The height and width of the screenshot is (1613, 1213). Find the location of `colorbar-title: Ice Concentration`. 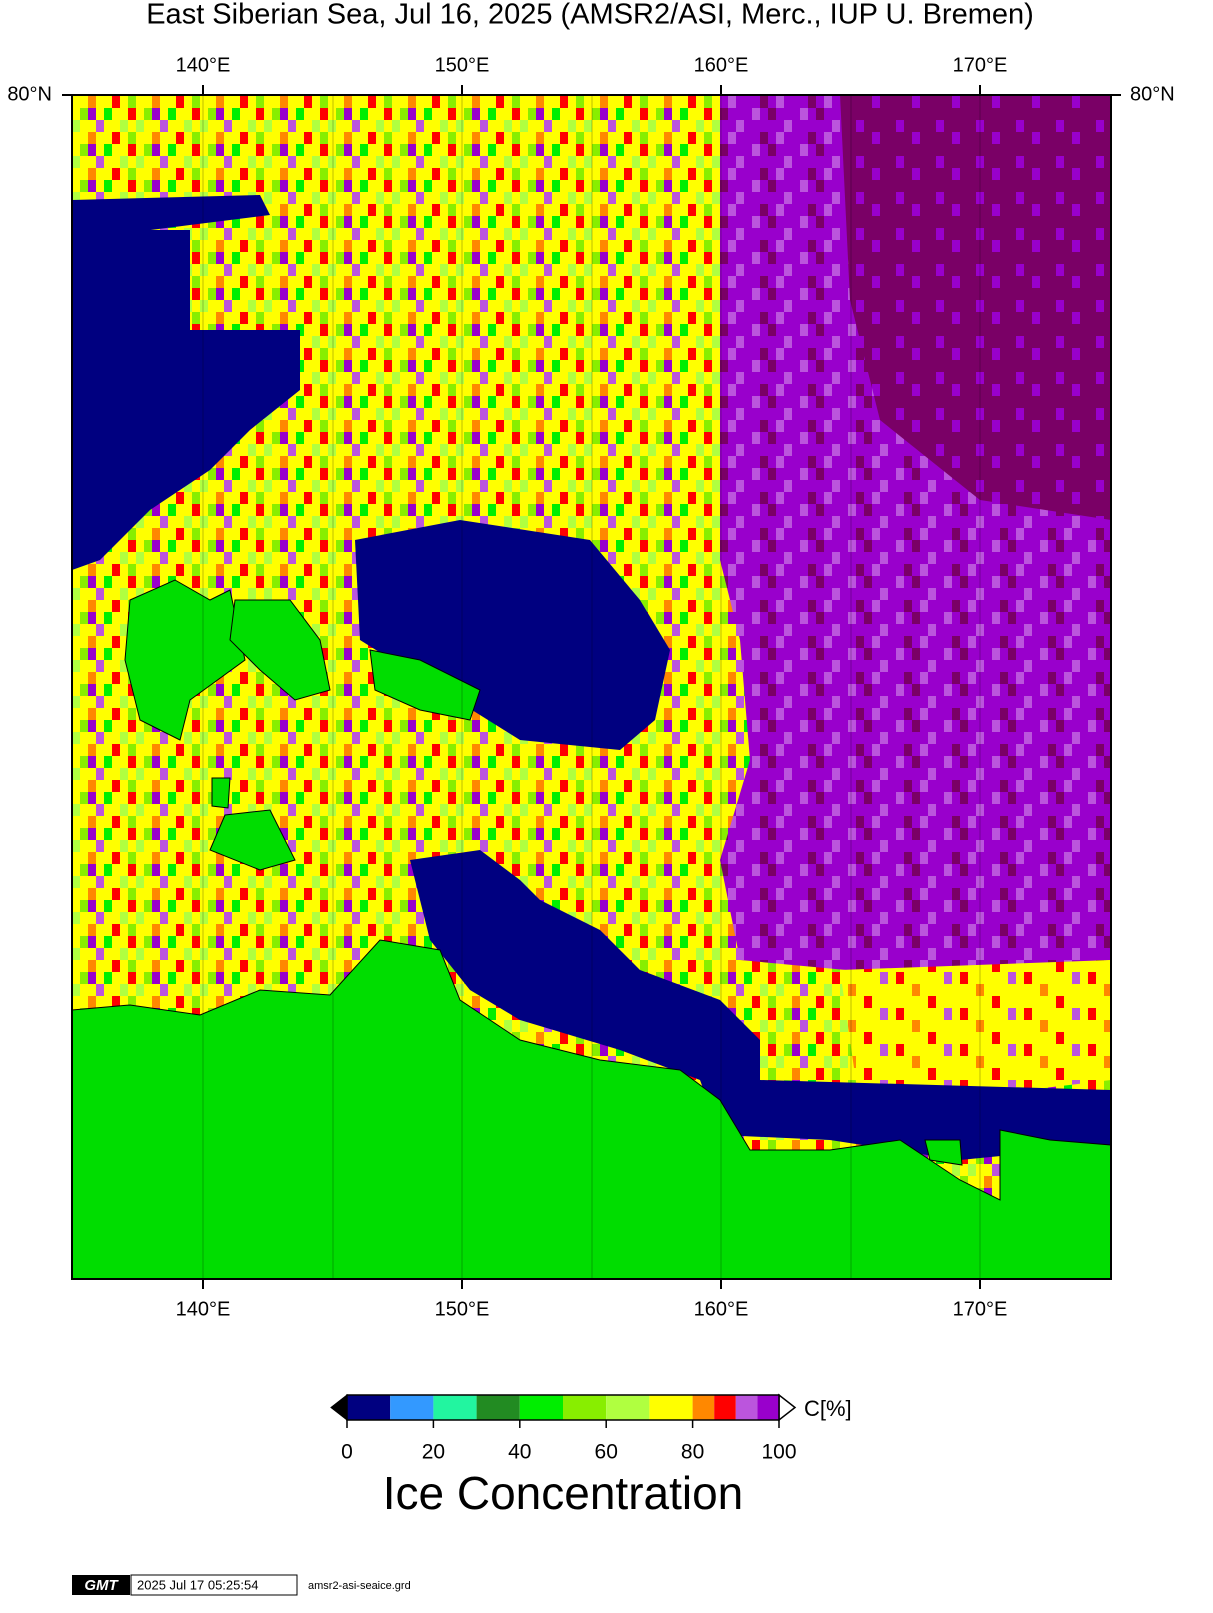

colorbar-title: Ice Concentration is located at coordinates (563, 1493).